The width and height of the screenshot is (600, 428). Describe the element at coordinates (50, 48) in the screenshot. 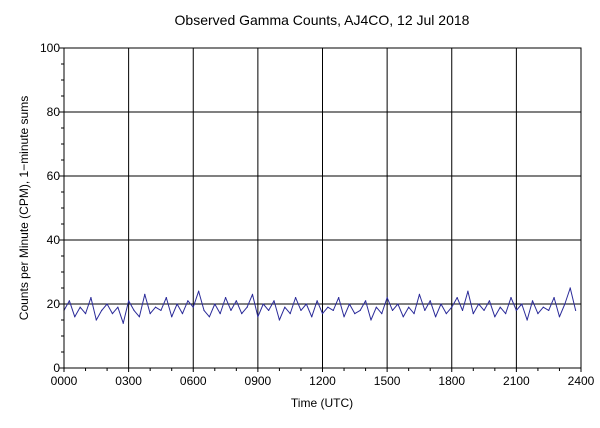

I see `y-tick-label: 100` at that location.